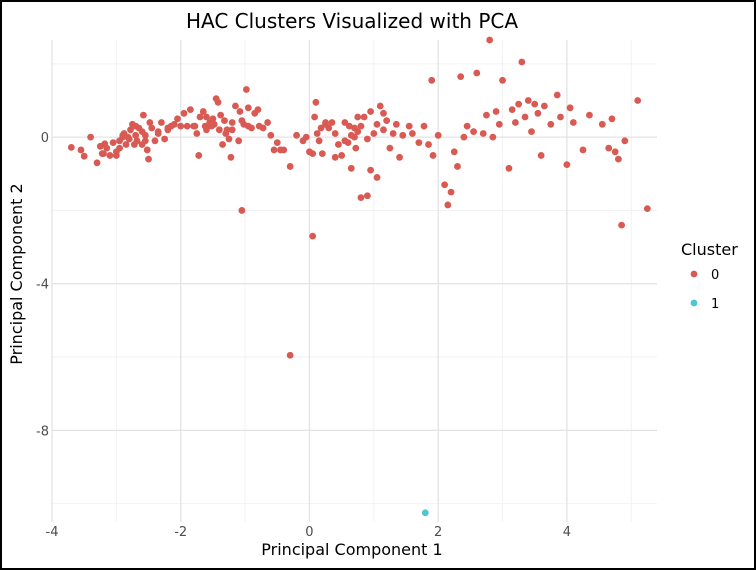 The width and height of the screenshot is (756, 570). Describe the element at coordinates (45, 138) in the screenshot. I see `y-tick-label: 0` at that location.